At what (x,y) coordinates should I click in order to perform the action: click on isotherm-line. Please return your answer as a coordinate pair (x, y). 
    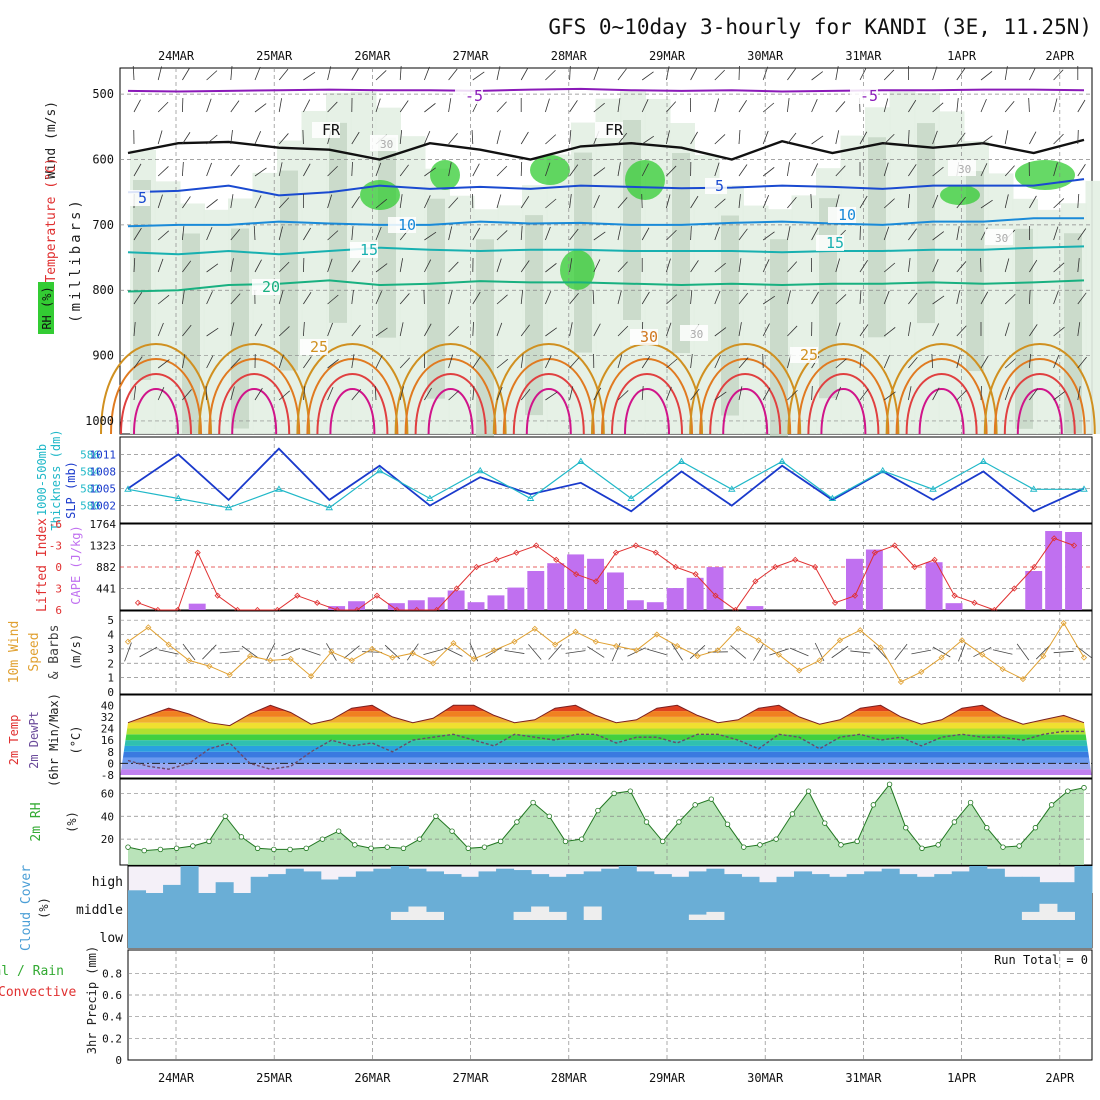
    Looking at the image, I should click on (606, 149).